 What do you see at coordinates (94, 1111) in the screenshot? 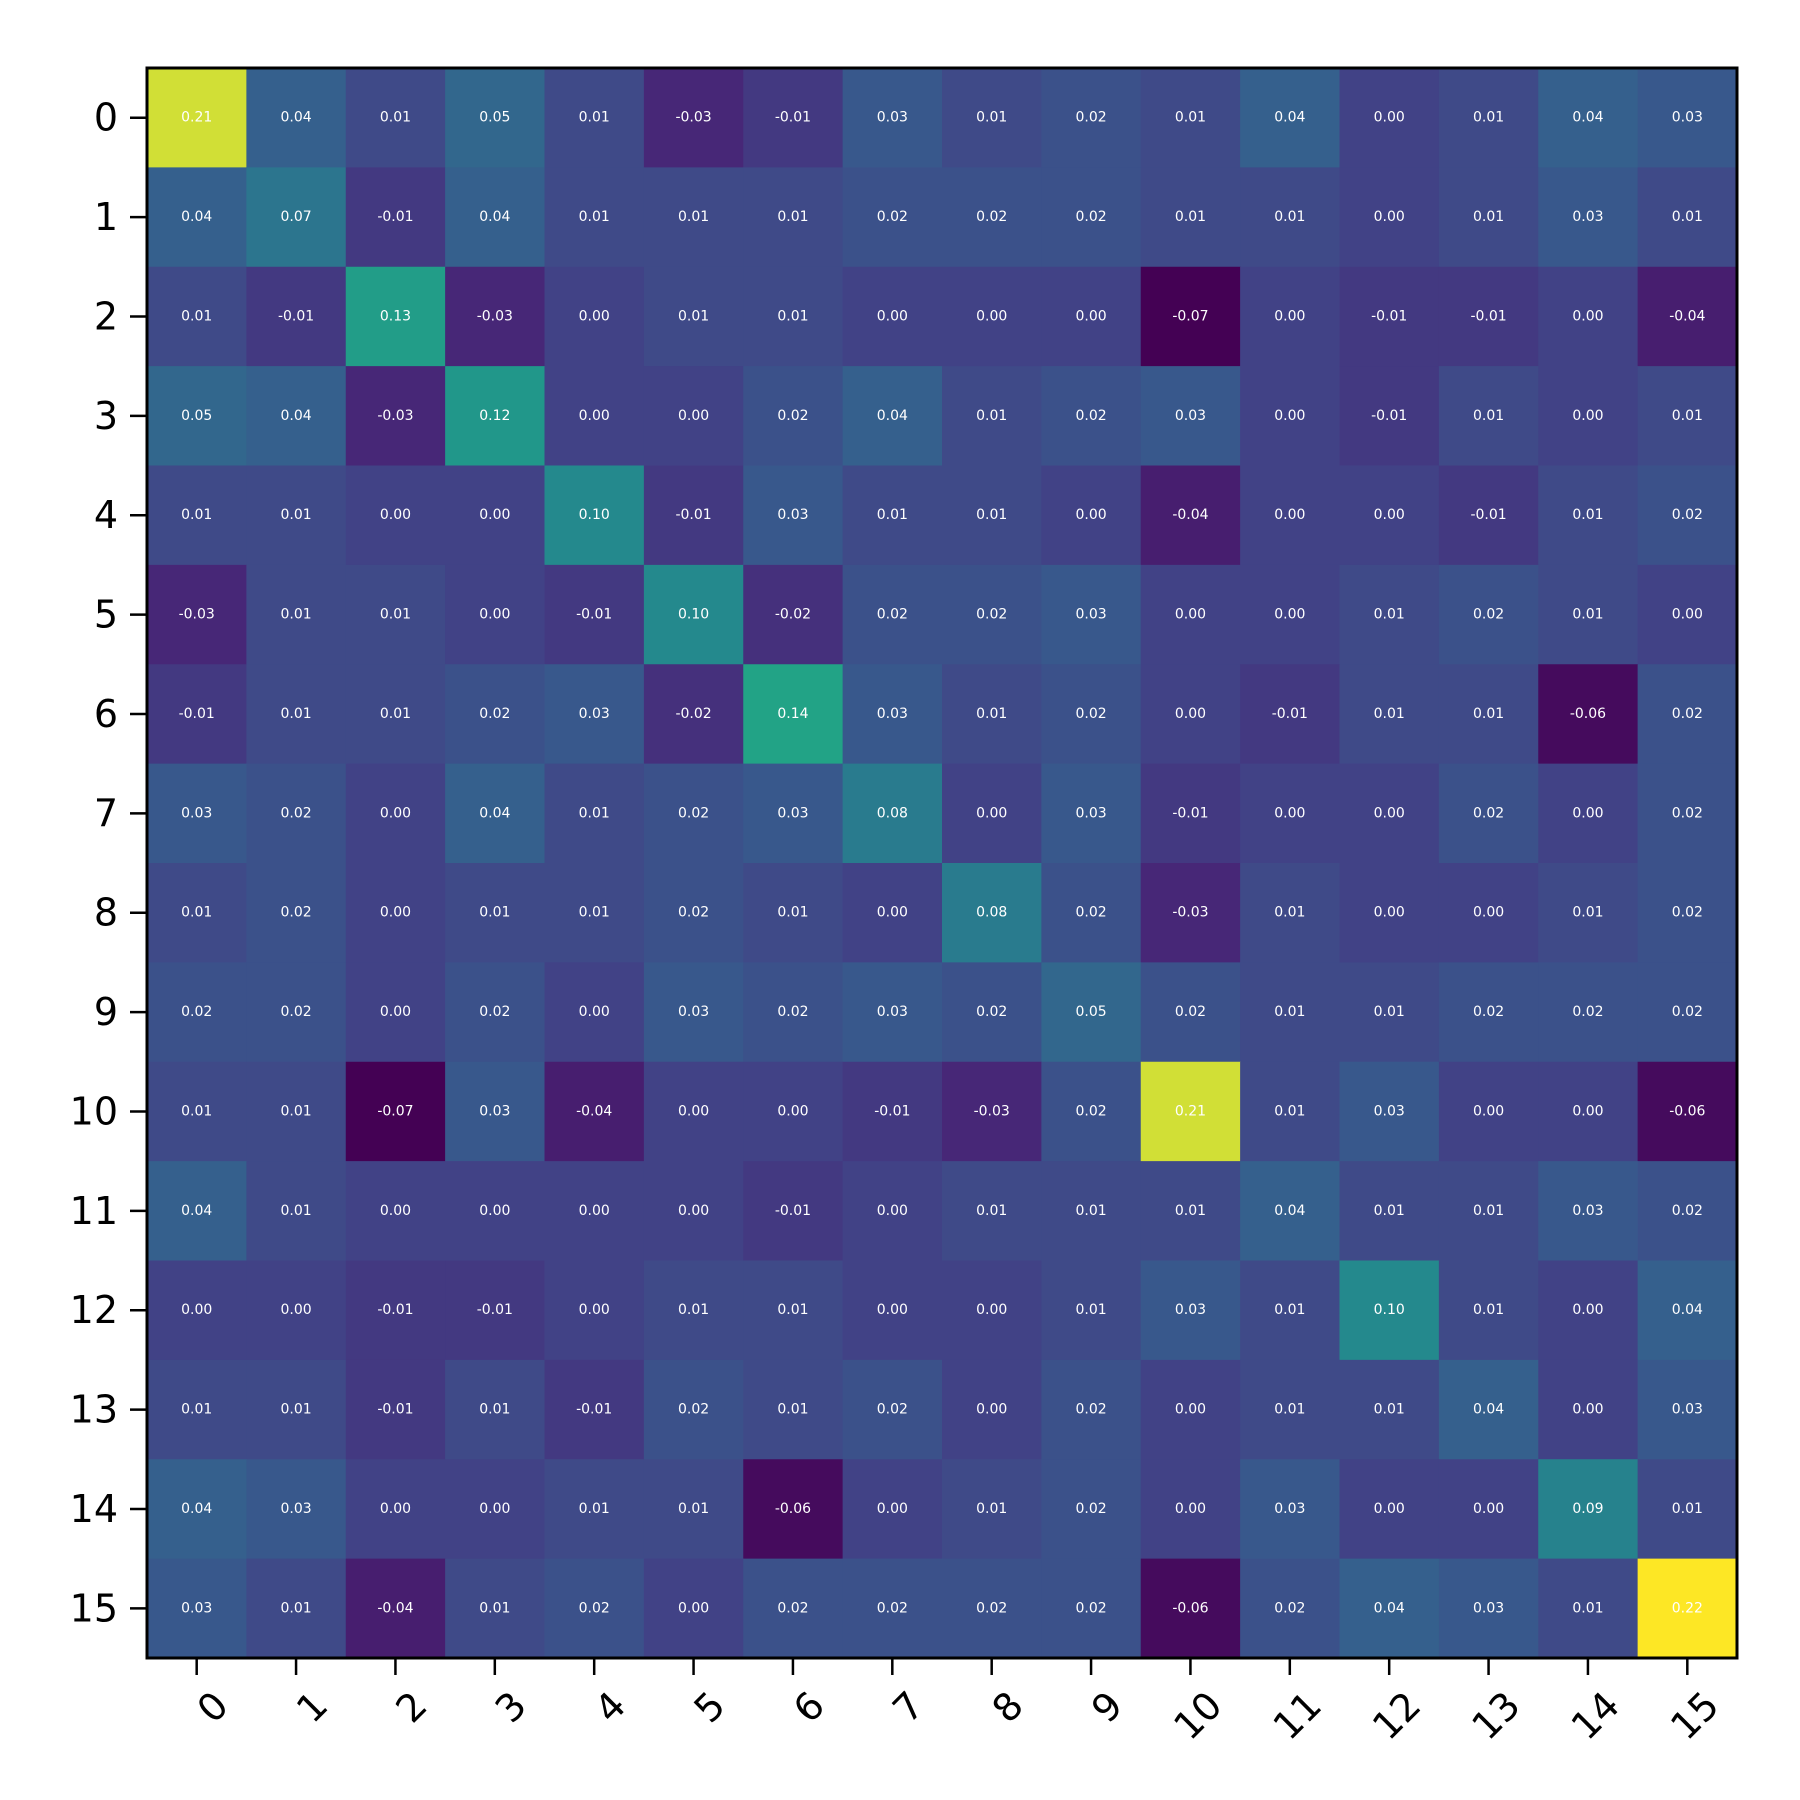
I see `y-tick-label: 10` at bounding box center [94, 1111].